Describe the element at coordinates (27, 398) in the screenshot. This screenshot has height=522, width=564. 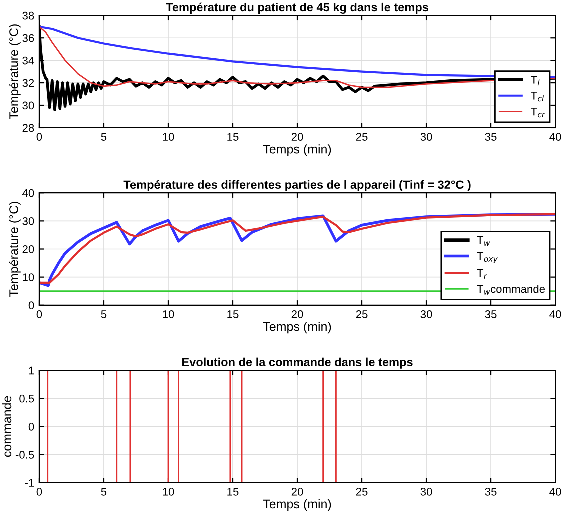
I see `y-tick-label: 0.5` at that location.